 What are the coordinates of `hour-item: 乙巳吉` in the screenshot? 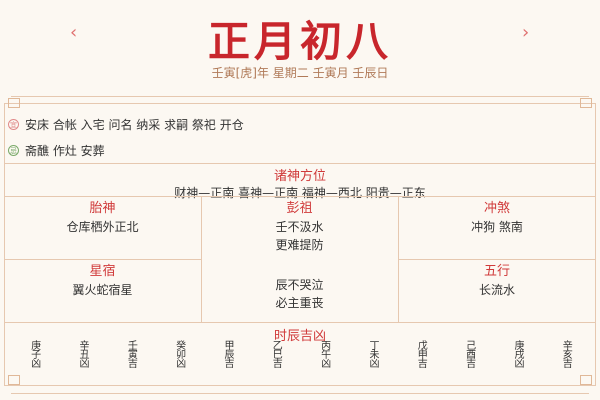 It's located at (276, 353).